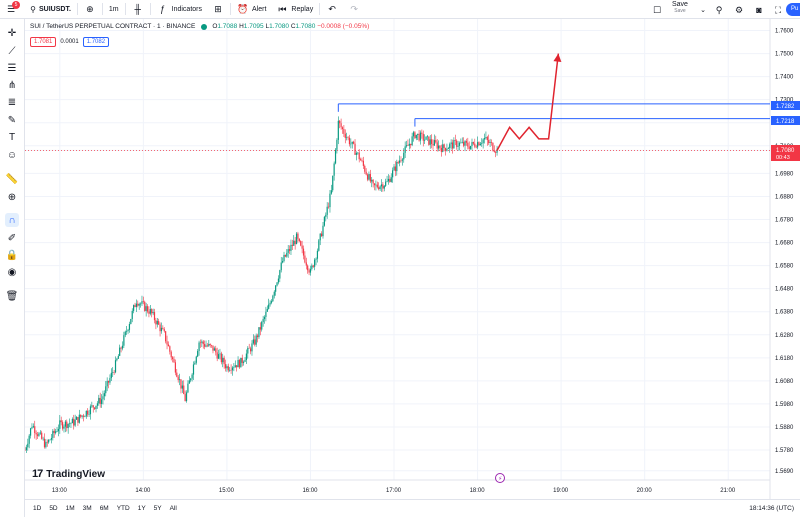  Describe the element at coordinates (528, 102) in the screenshot. I see `projection-zigzag` at that location.